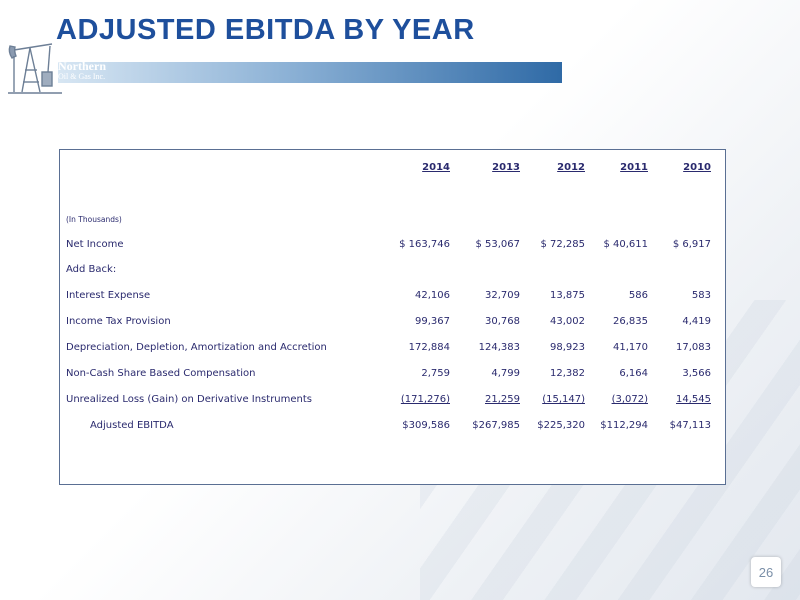 This screenshot has height=600, width=800. I want to click on row-value: $ 72,285, so click(562, 244).